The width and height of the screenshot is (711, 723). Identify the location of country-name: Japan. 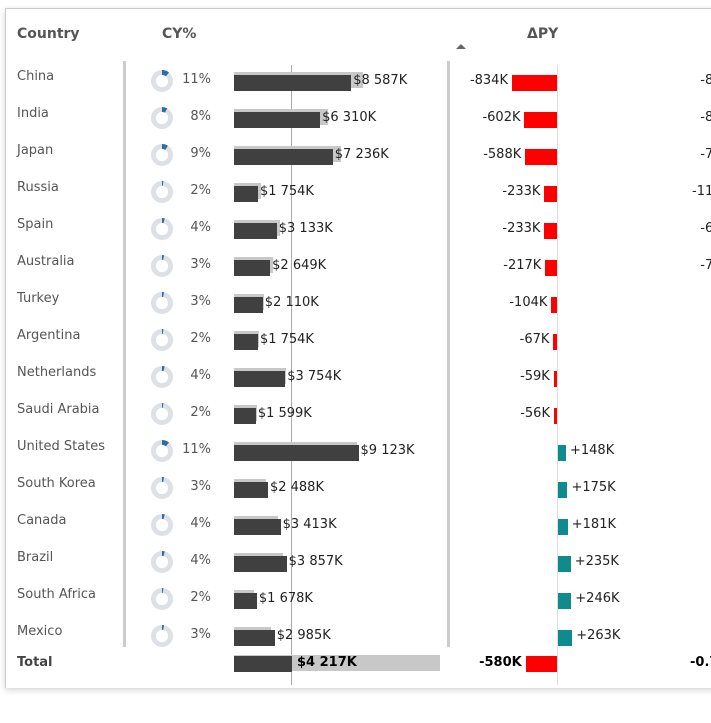
(35, 150).